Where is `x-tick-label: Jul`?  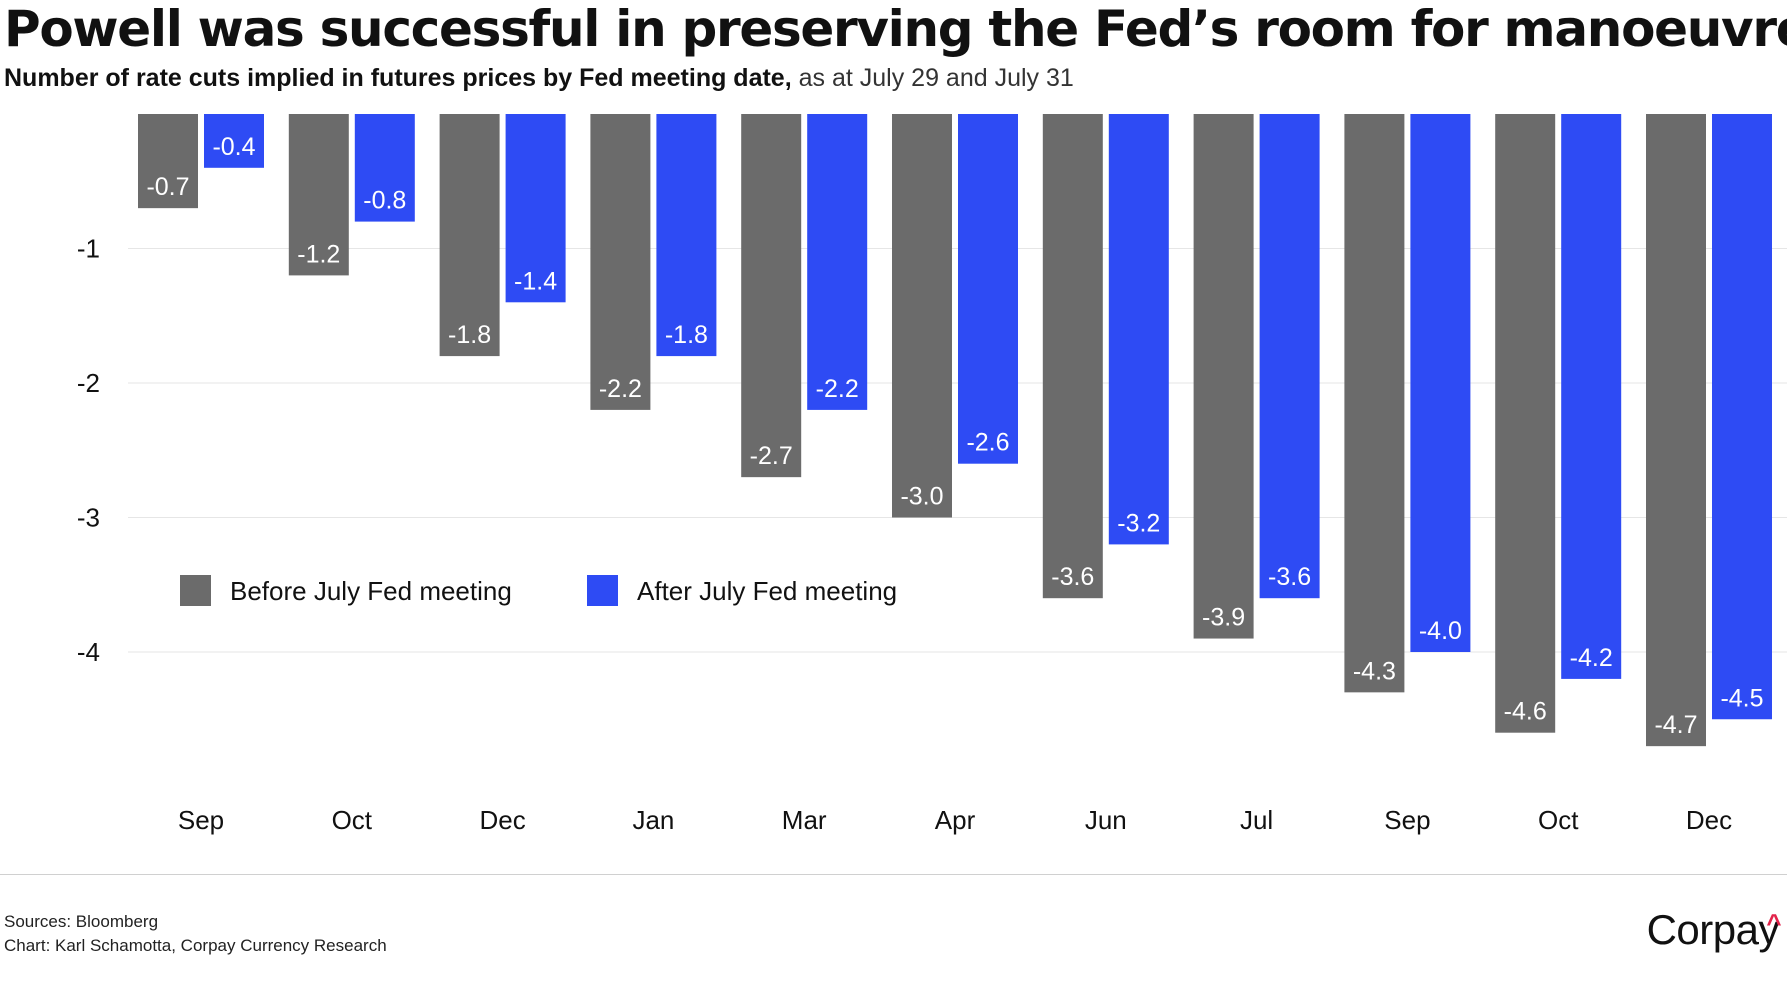 x-tick-label: Jul is located at coordinates (1256, 820).